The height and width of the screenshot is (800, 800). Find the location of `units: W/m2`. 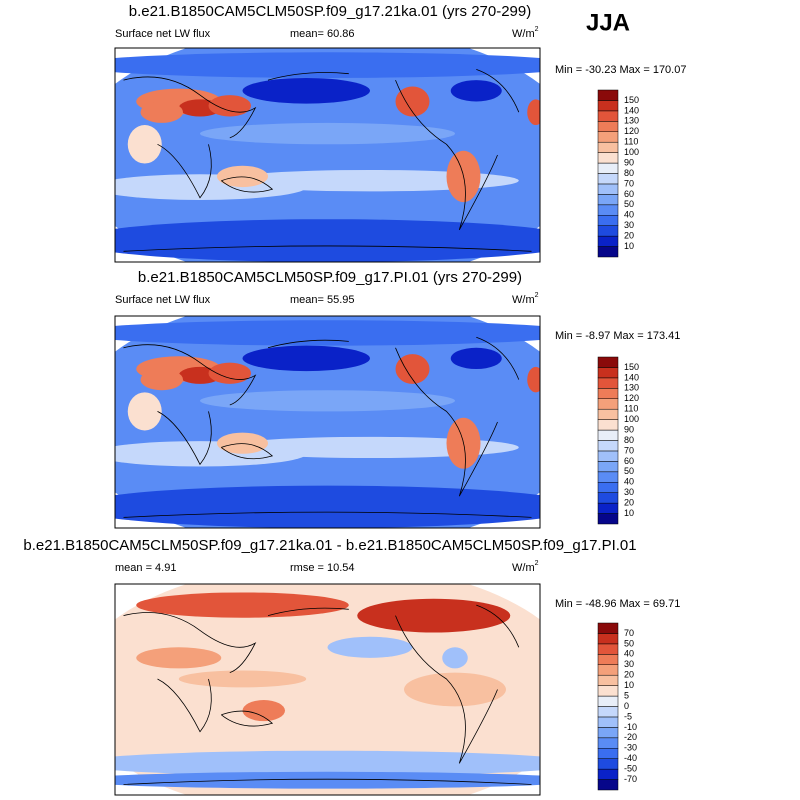

units: W/m2 is located at coordinates (525, 299).